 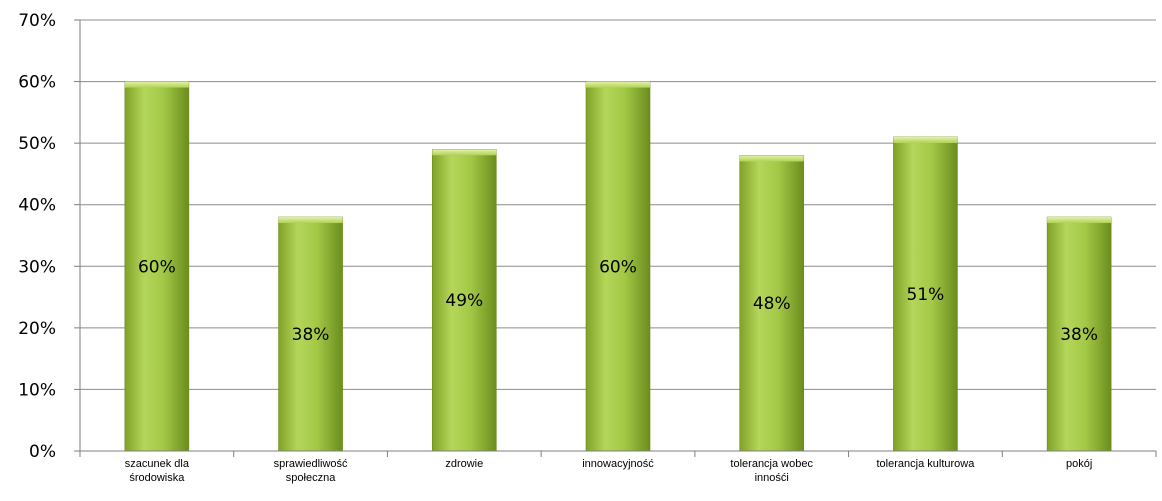 I want to click on category-label: innowacyjność, so click(x=618, y=464).